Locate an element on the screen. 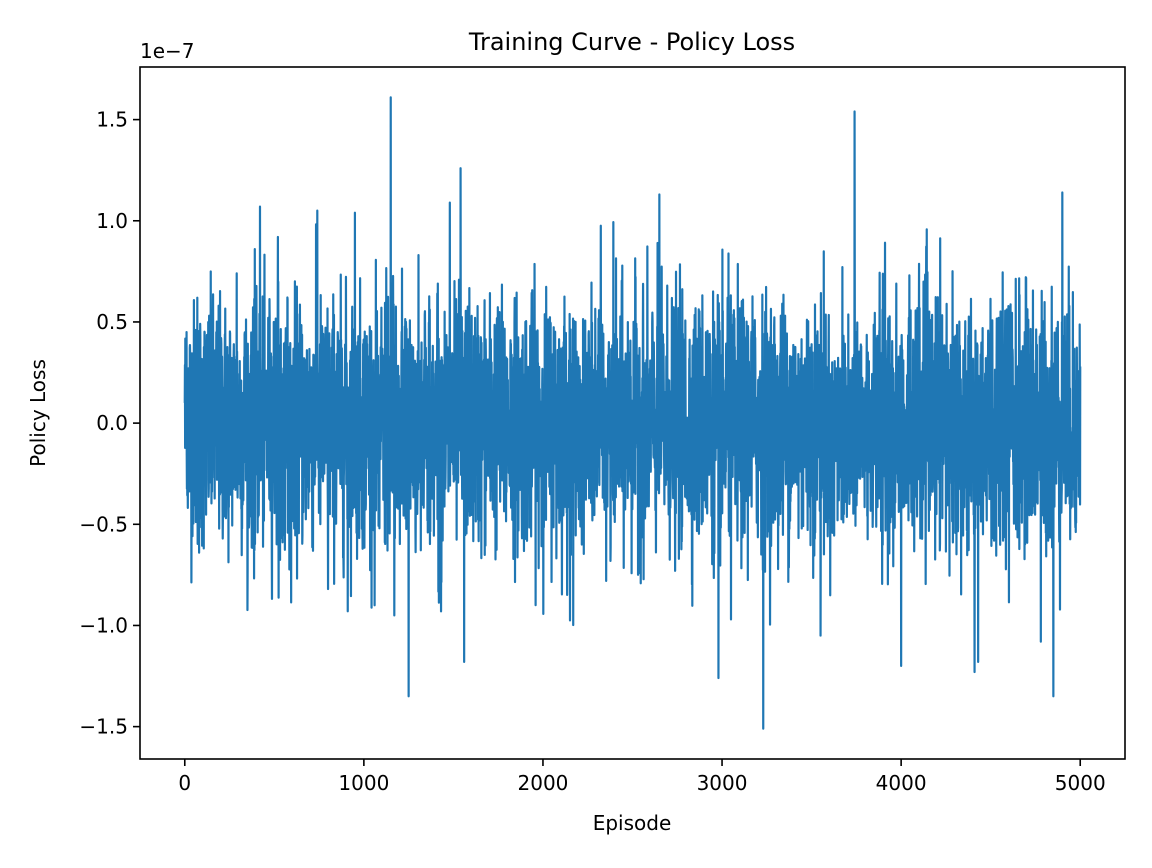  y-tick-label: 1.0 is located at coordinates (112, 221).